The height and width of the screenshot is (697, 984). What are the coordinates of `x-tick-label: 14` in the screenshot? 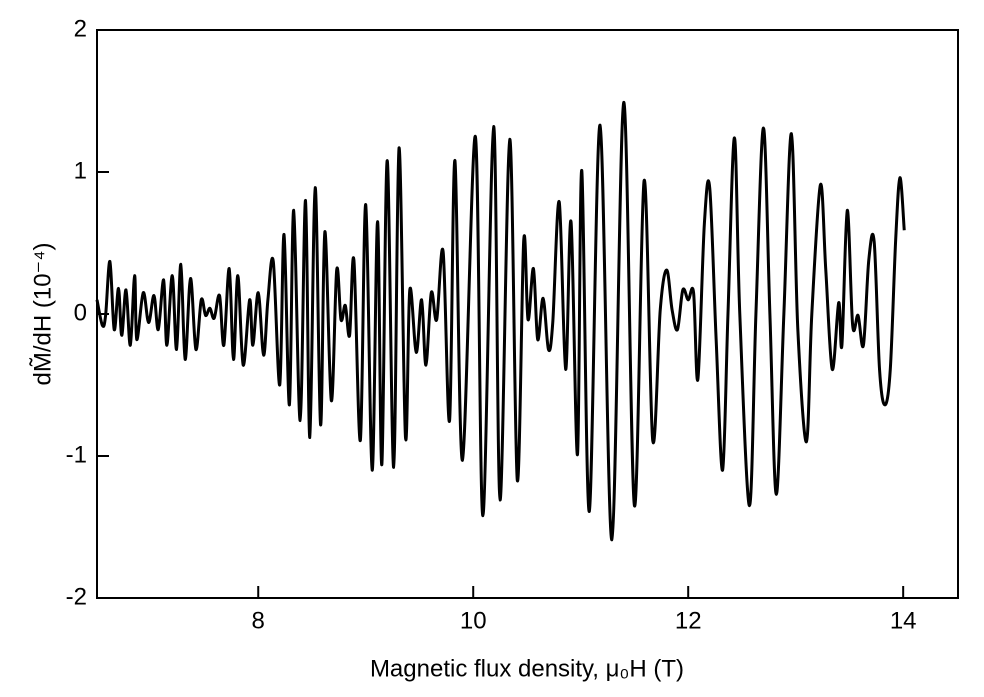 It's located at (903, 620).